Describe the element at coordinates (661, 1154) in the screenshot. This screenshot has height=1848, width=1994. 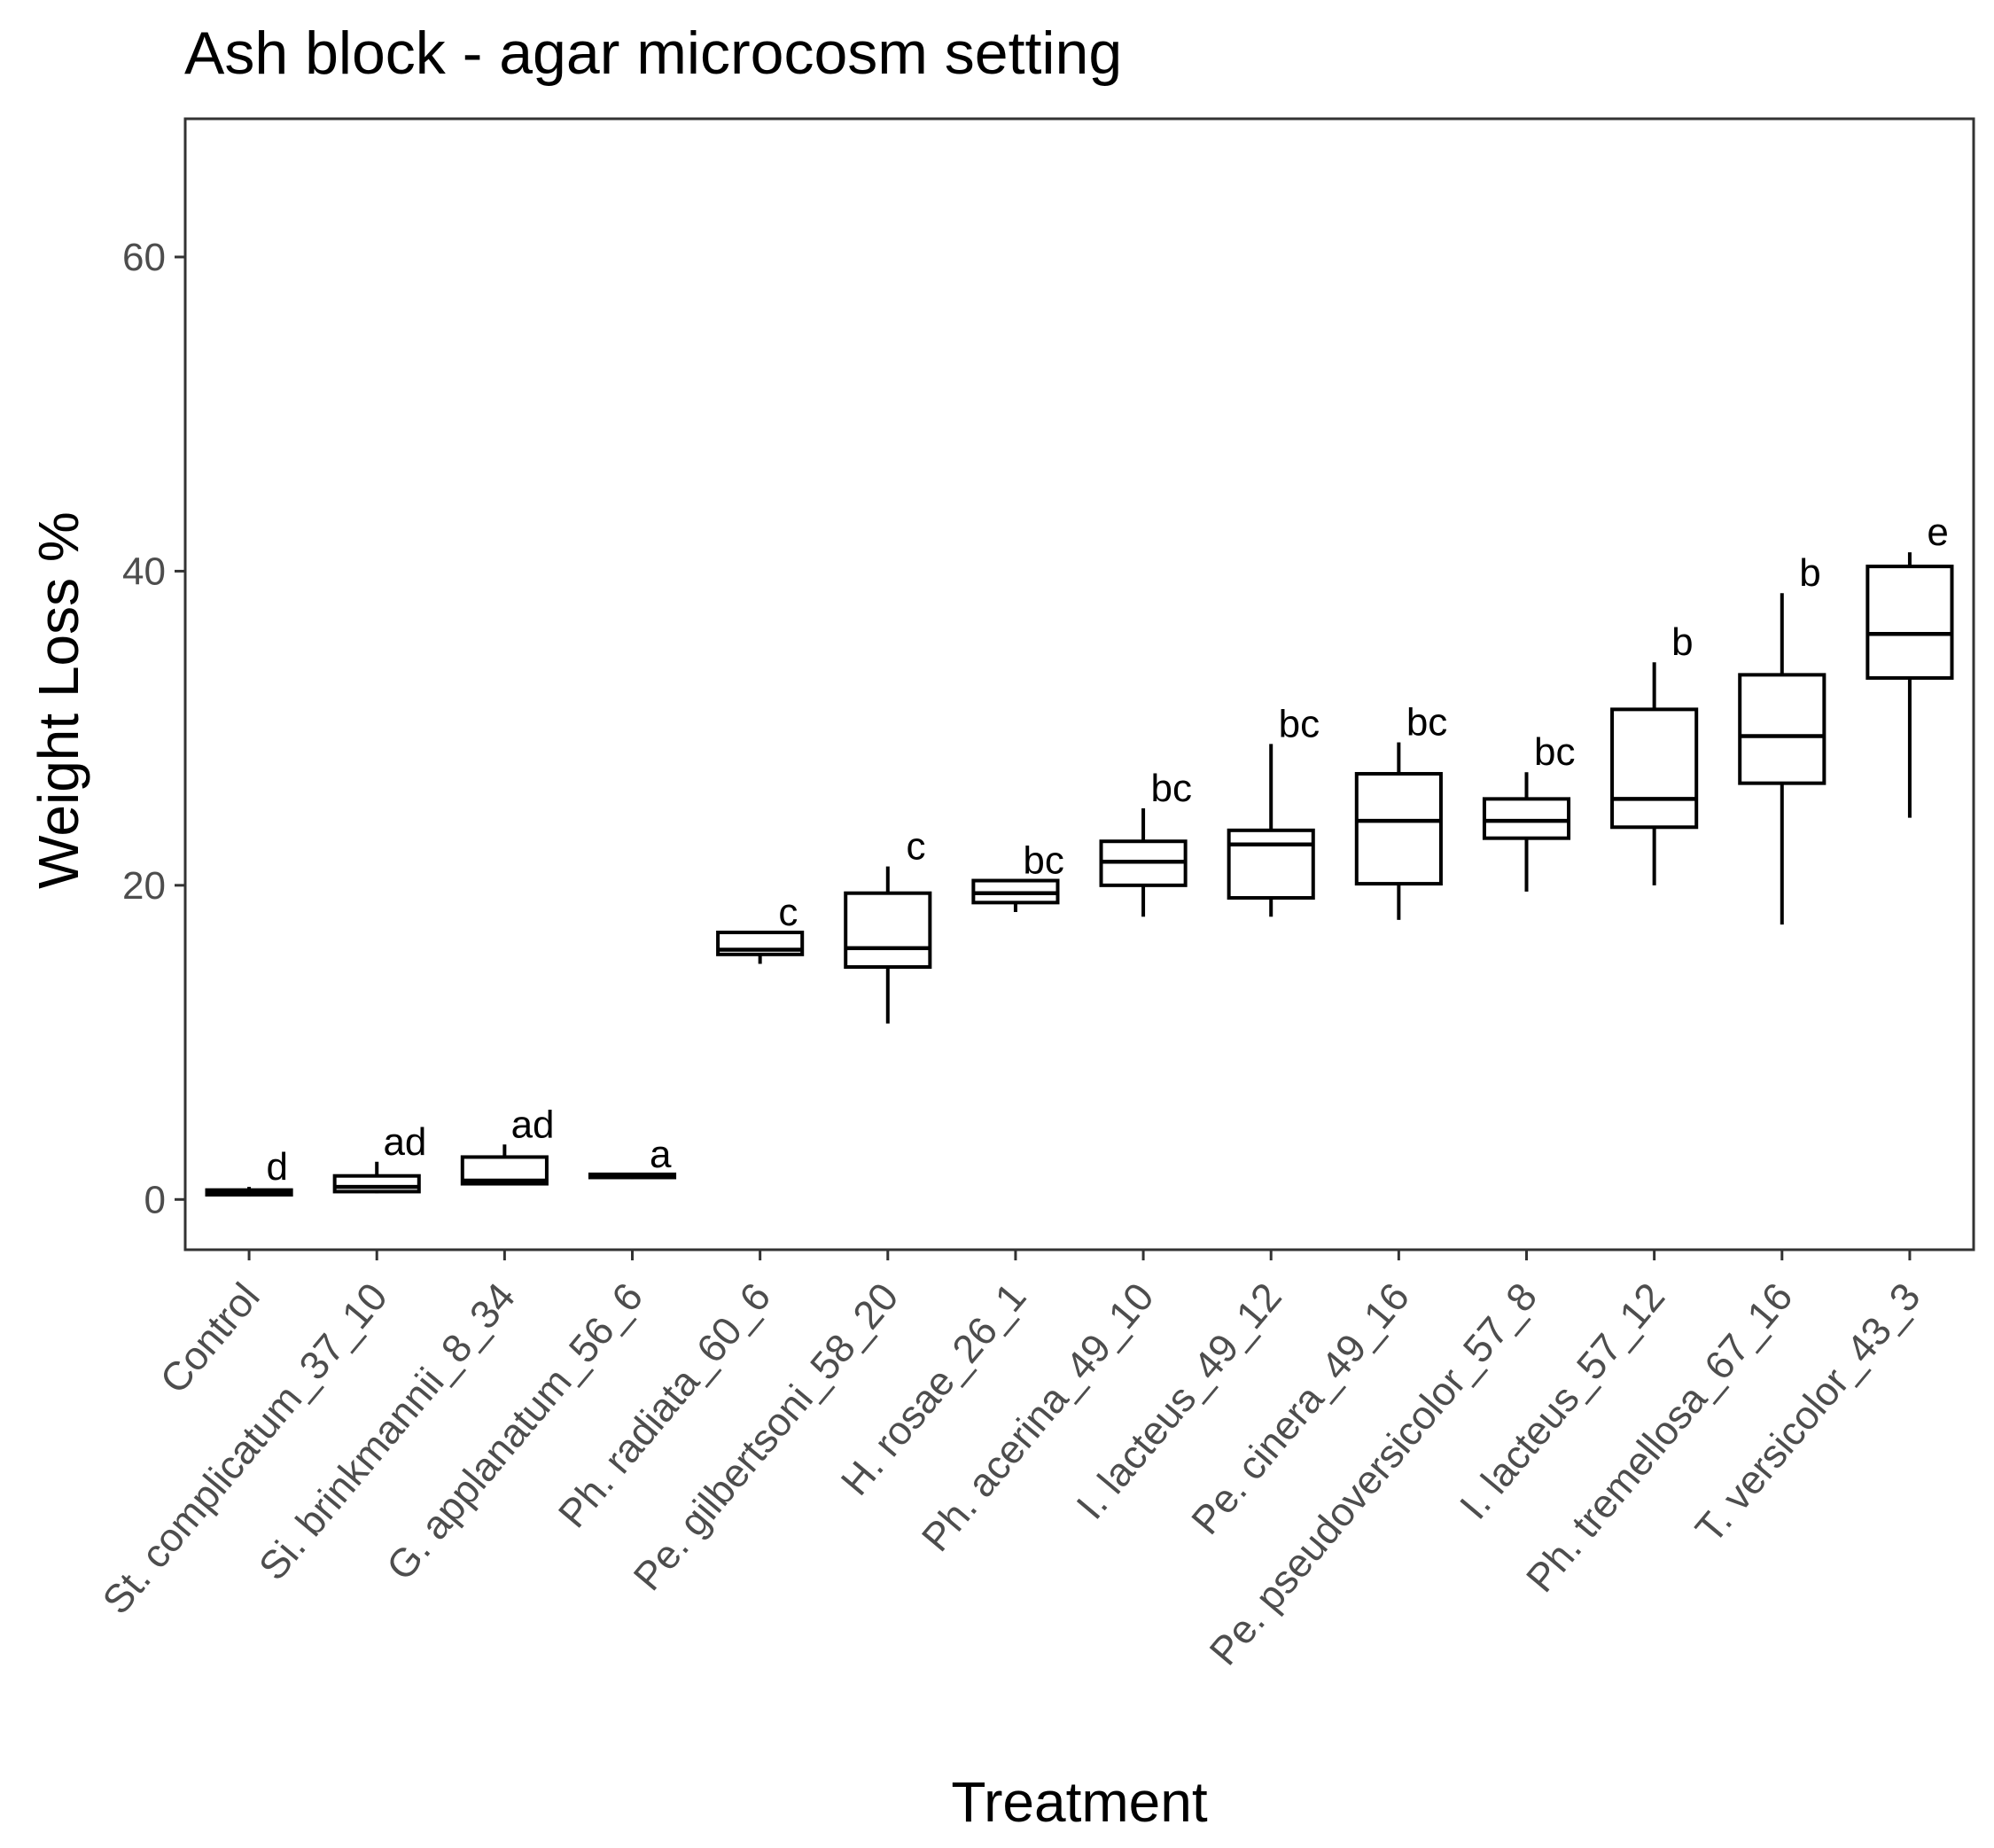
I see `significance-letter: a` at that location.